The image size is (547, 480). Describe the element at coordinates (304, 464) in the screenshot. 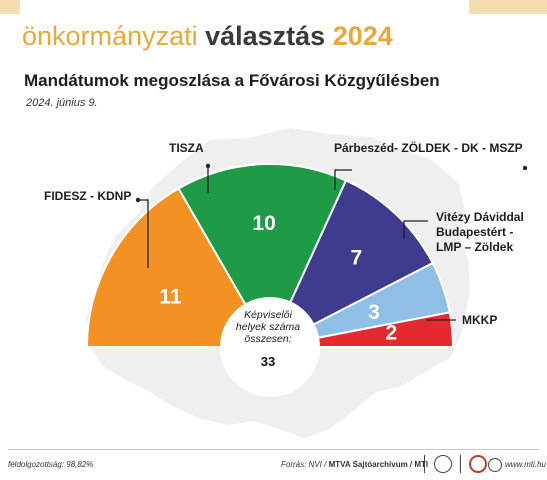

I see `source-prefix: Forrás: NVI /` at that location.